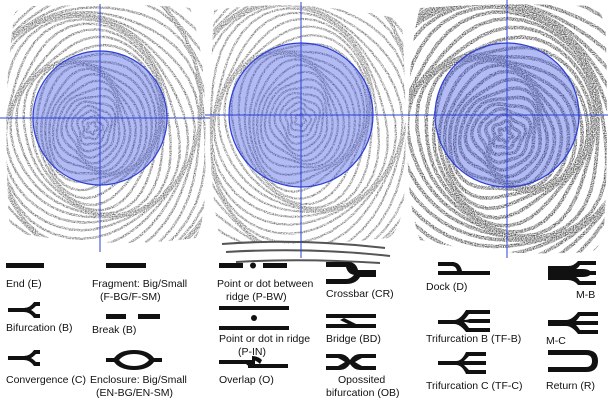  I want to click on label-point-between-line1: Point or dot between, so click(265, 284).